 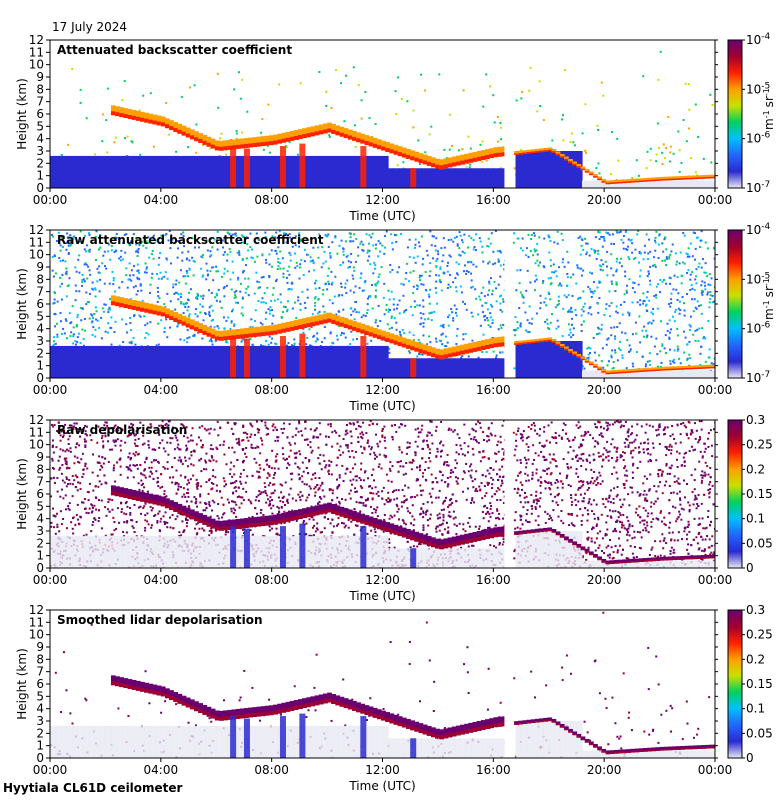 What do you see at coordinates (40, 176) in the screenshot?
I see `y-tick-label: 1` at bounding box center [40, 176].